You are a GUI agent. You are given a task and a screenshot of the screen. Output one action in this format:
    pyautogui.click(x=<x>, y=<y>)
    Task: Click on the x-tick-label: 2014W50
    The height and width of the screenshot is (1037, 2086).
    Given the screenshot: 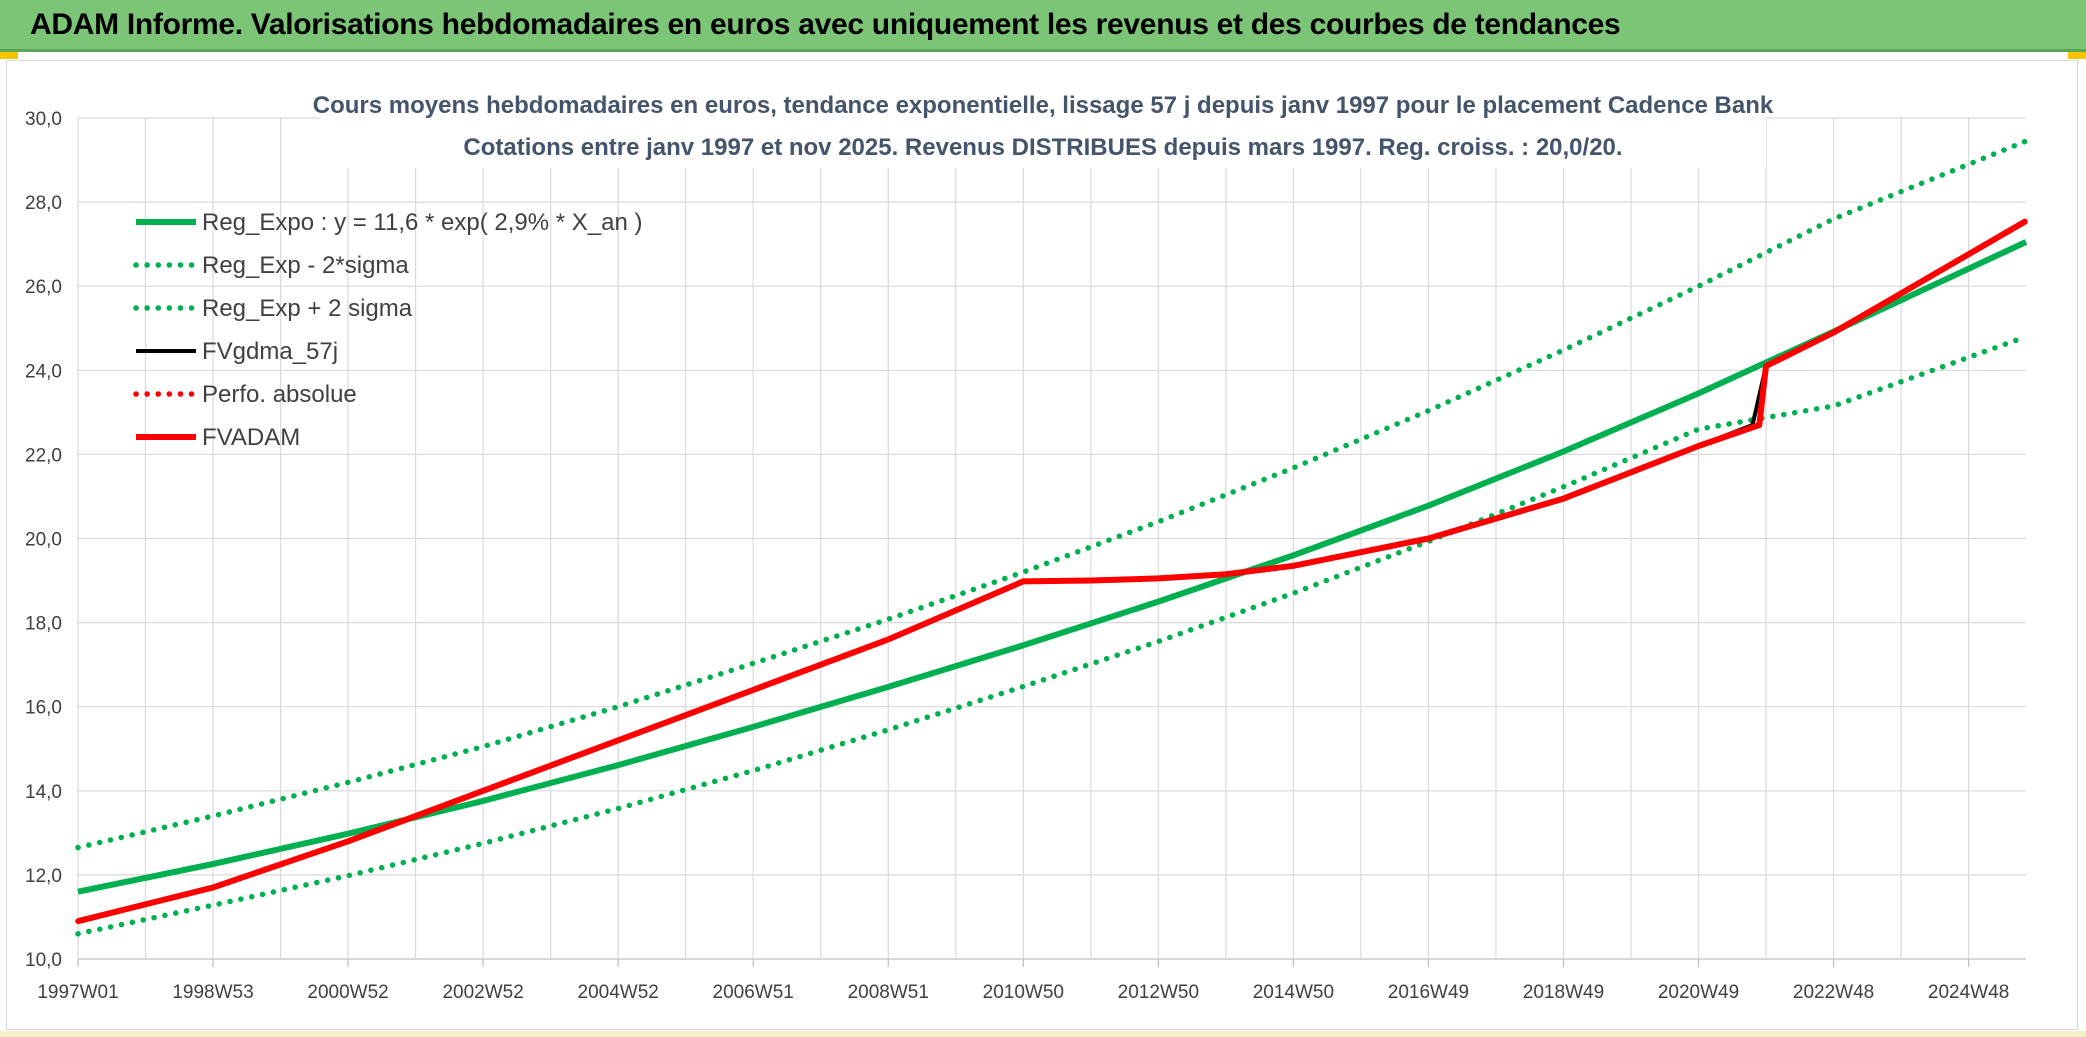 What is the action you would take?
    pyautogui.click(x=1293, y=992)
    